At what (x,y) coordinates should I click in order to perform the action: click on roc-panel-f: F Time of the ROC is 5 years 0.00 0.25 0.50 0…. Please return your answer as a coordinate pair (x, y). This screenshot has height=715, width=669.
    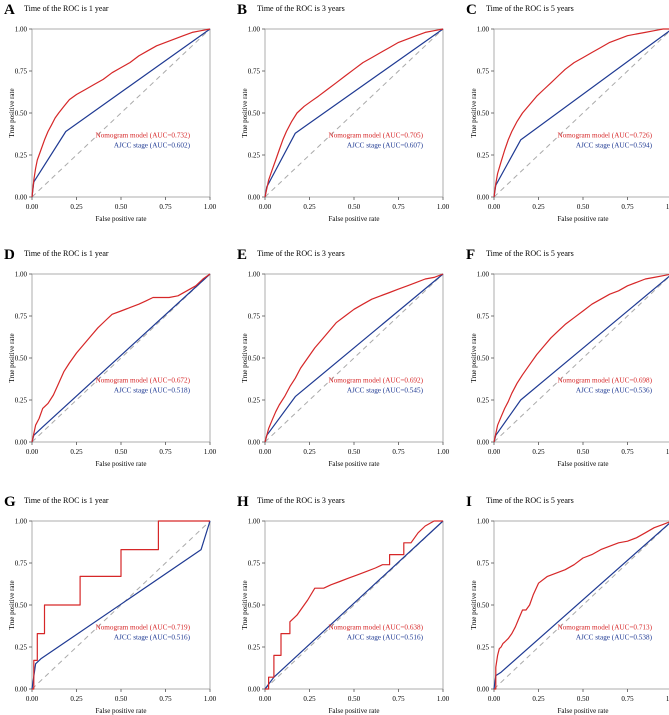
    Looking at the image, I should click on (567, 357).